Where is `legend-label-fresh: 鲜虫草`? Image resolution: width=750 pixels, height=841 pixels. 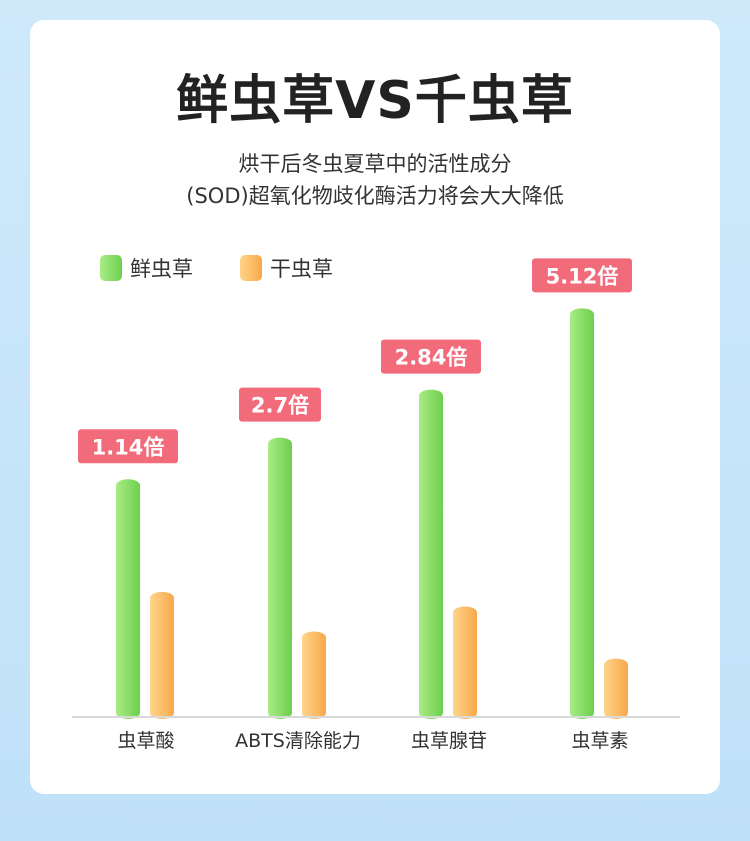 legend-label-fresh: 鲜虫草 is located at coordinates (161, 269).